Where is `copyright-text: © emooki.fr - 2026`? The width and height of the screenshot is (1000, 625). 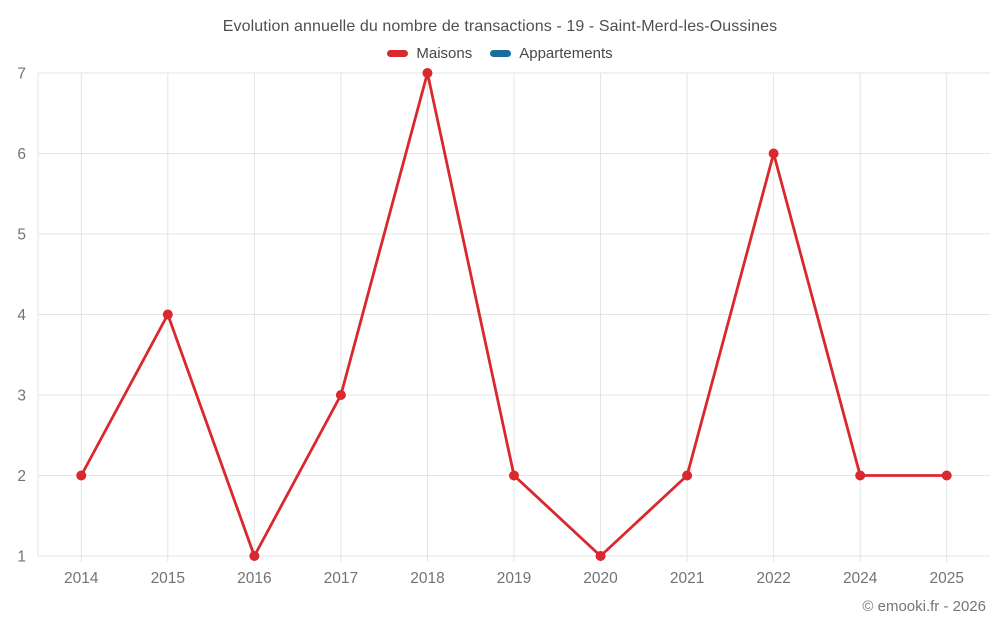 copyright-text: © emooki.fr - 2026 is located at coordinates (924, 606).